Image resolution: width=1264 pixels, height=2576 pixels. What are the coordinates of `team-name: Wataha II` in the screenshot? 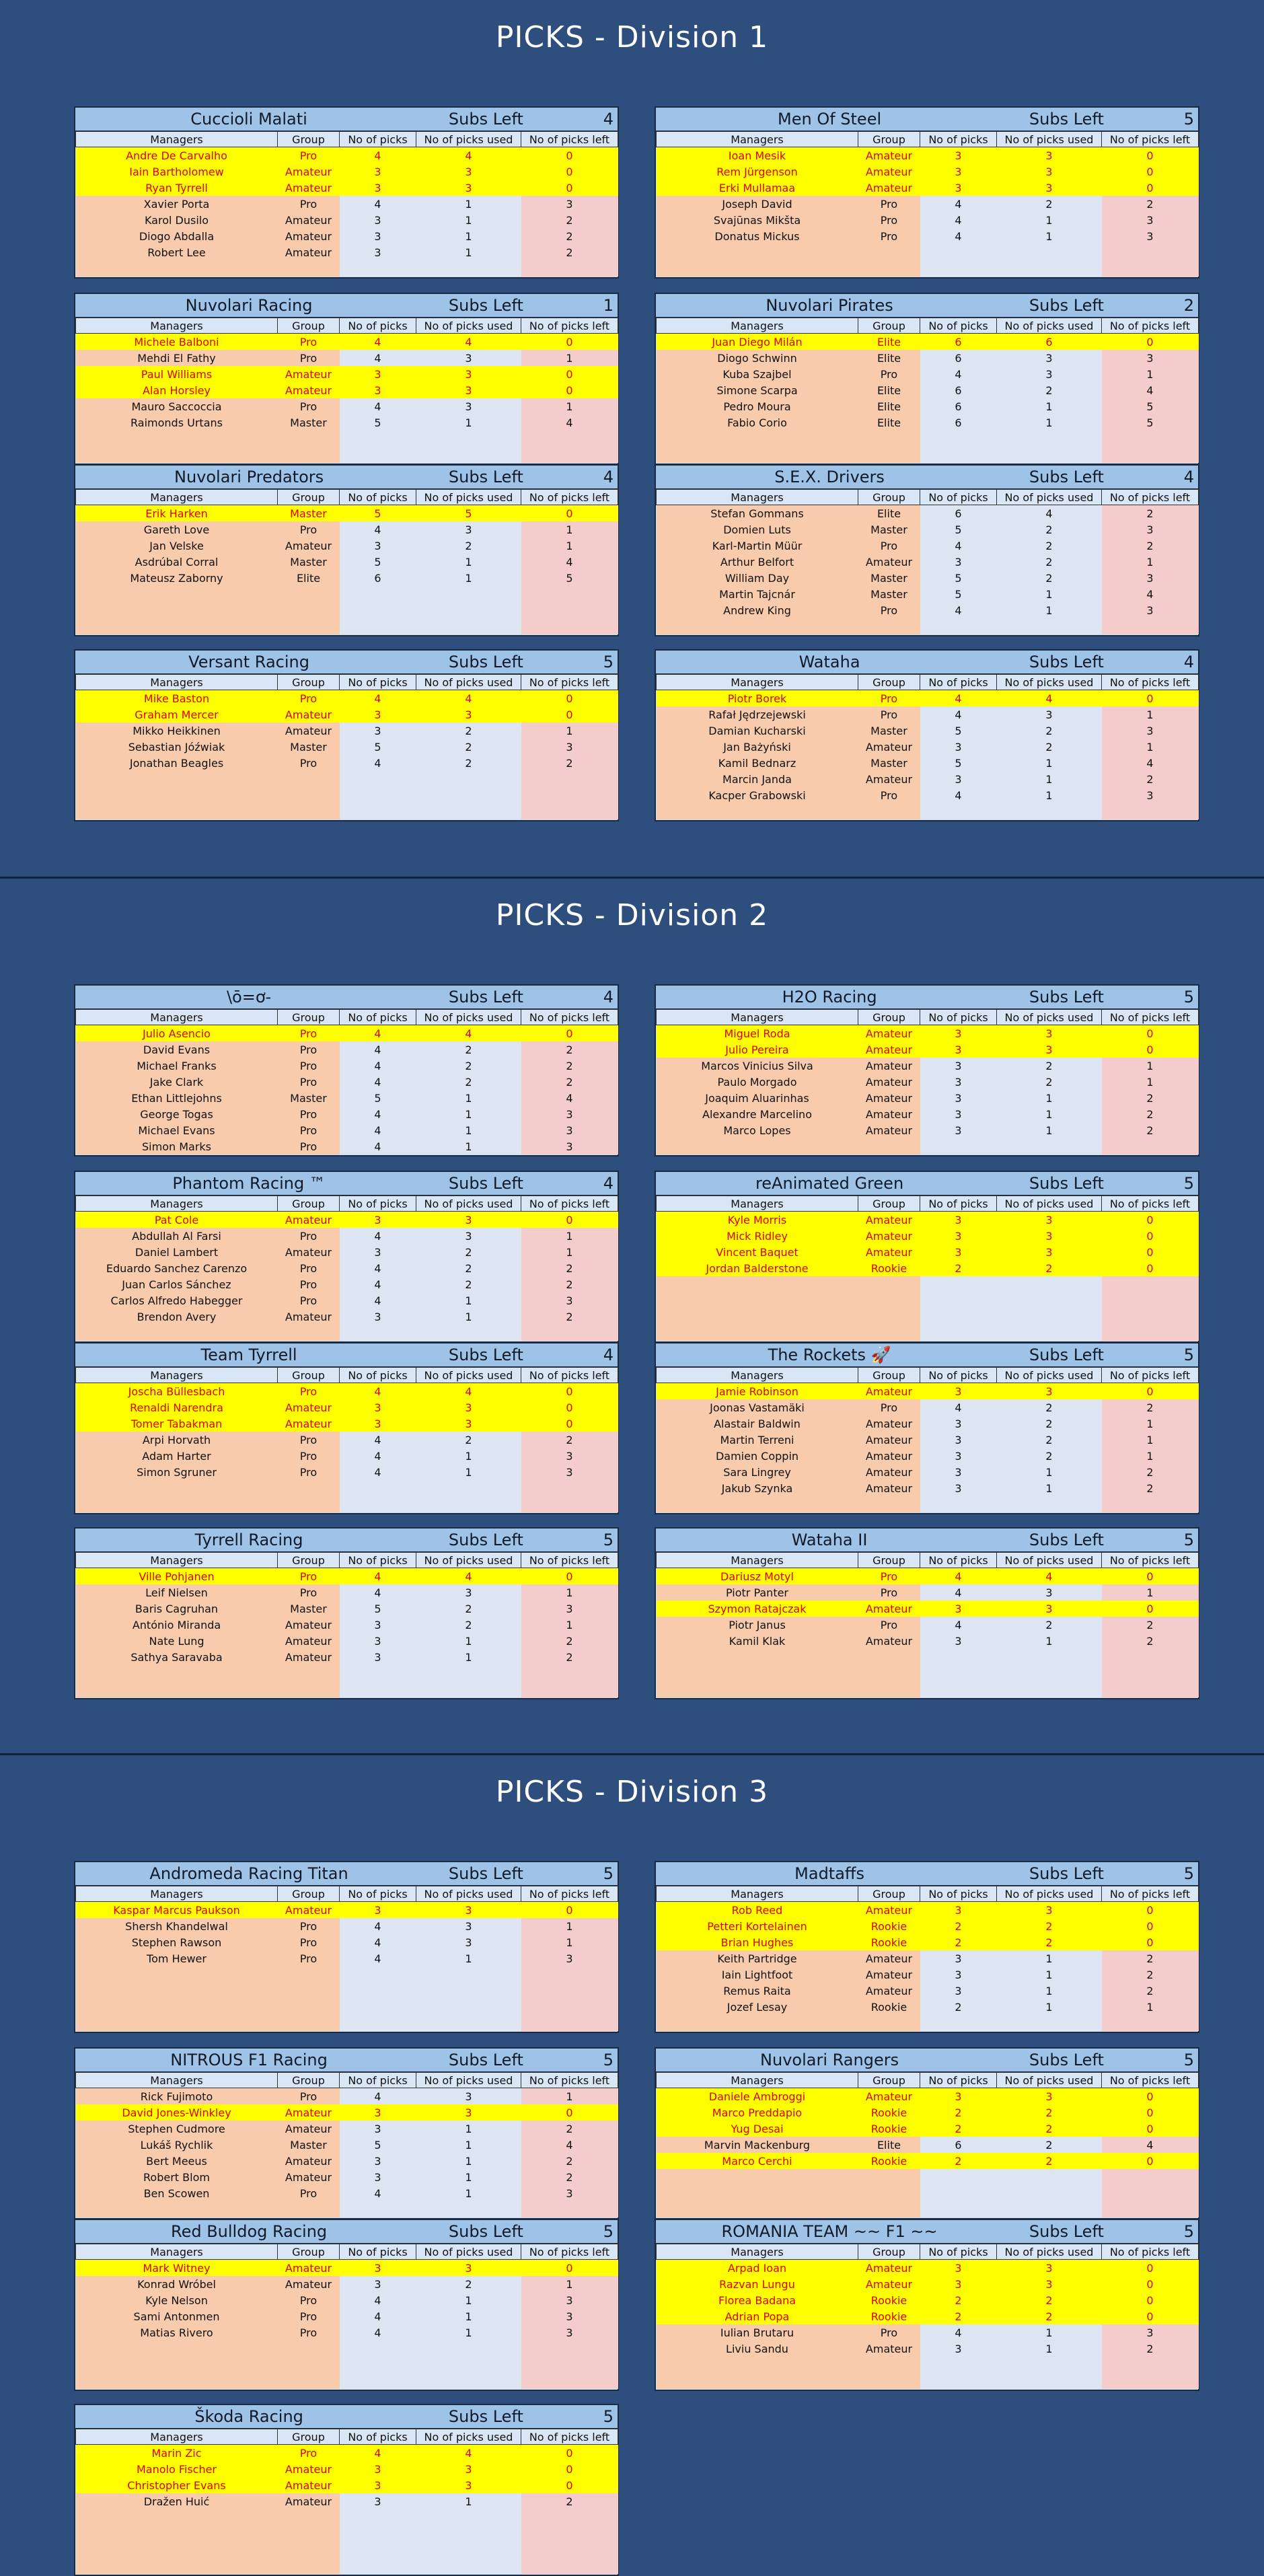 It's located at (829, 1540).